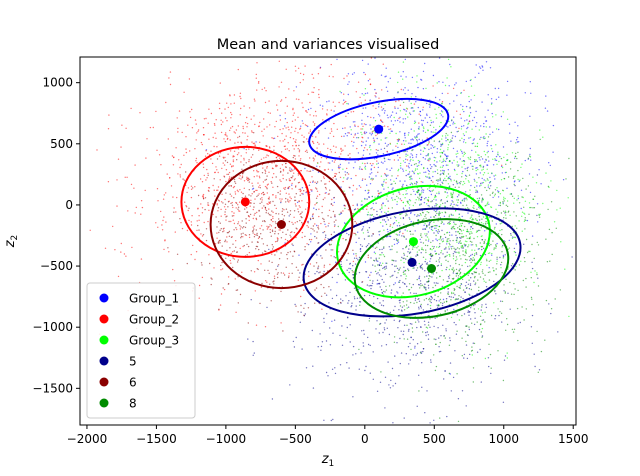 The height and width of the screenshot is (476, 640). I want to click on legend-label: 6, so click(133, 383).